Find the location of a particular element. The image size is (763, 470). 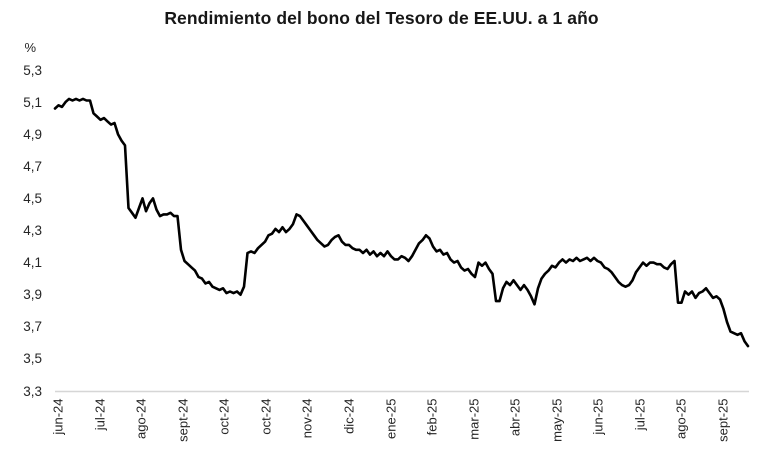

y-tick-label: 4,5 is located at coordinates (32, 198).